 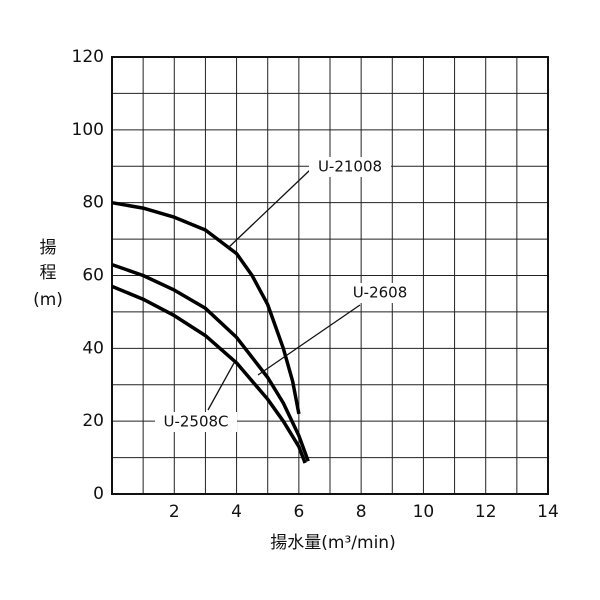 I want to click on y-tick-label: 40, so click(x=93, y=348).